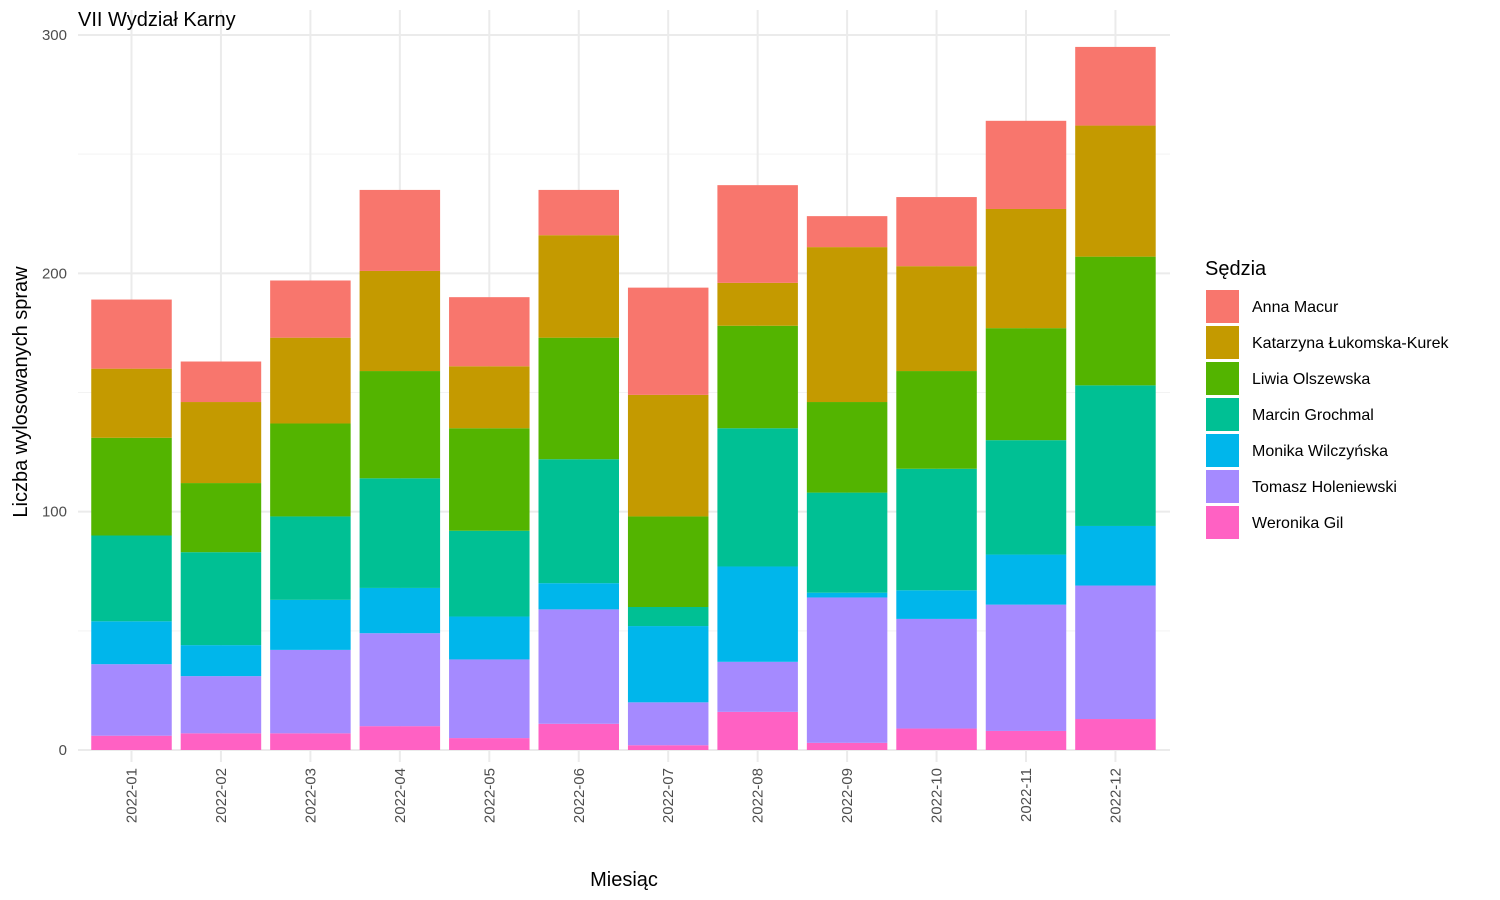 This screenshot has height=900, width=1500. I want to click on chart-title: VII Wydział Karny, so click(157, 20).